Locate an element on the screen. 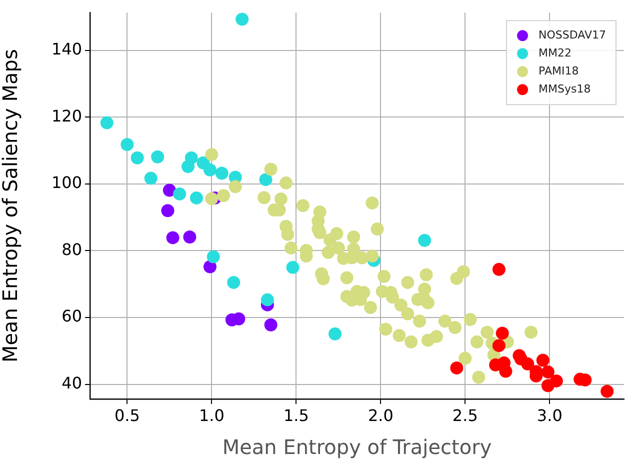 This screenshot has width=636, height=461. y-tick-label: 120 is located at coordinates (66, 116).